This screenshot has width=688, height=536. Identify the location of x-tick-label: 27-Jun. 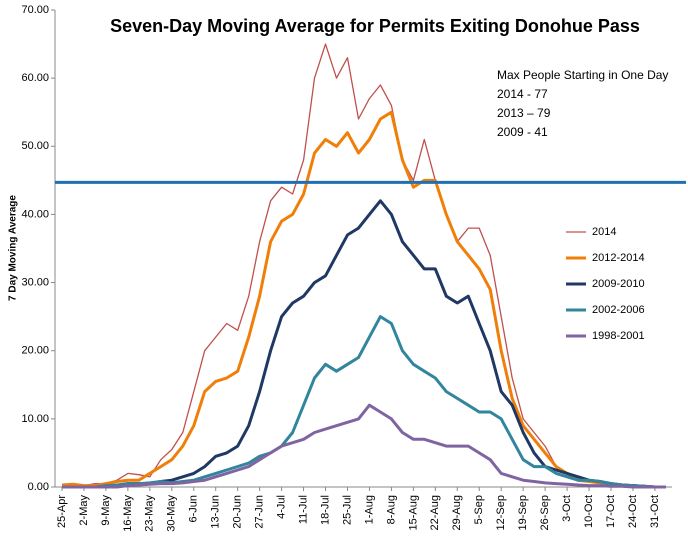
(260, 512).